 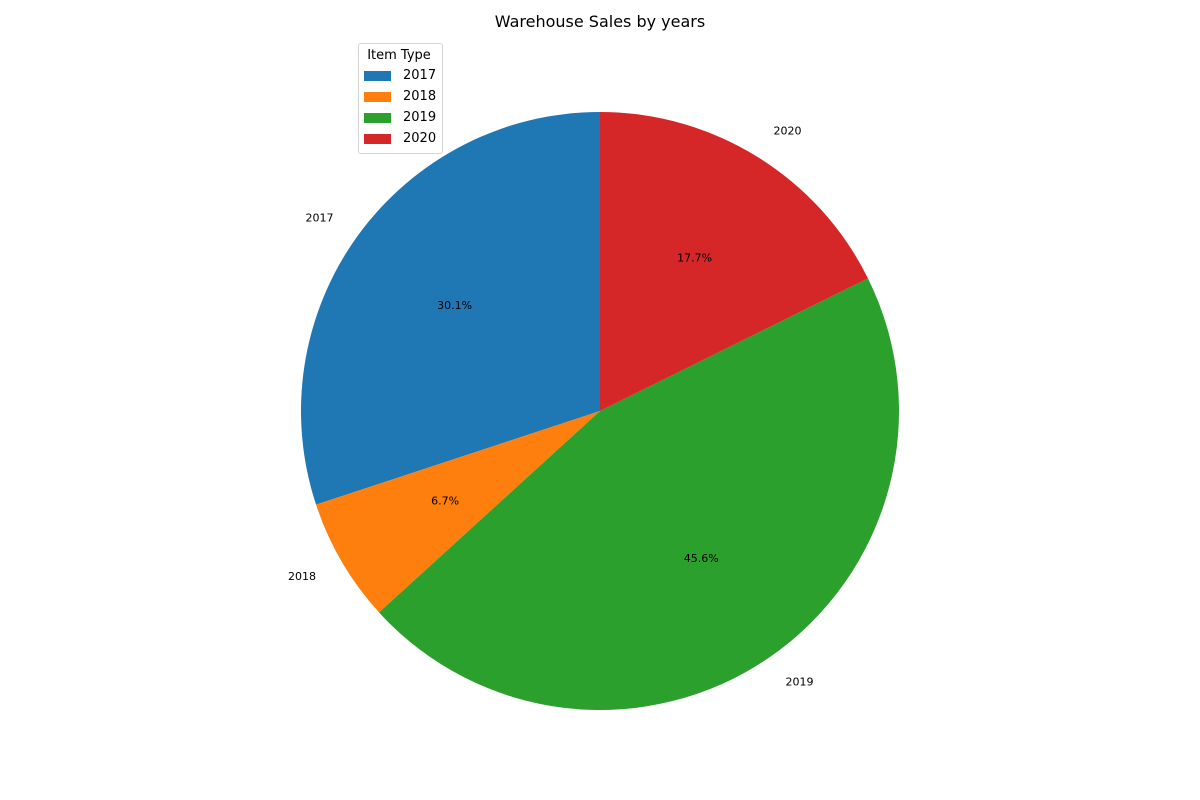 What do you see at coordinates (694, 258) in the screenshot?
I see `slice-percent-2020: 17.7%` at bounding box center [694, 258].